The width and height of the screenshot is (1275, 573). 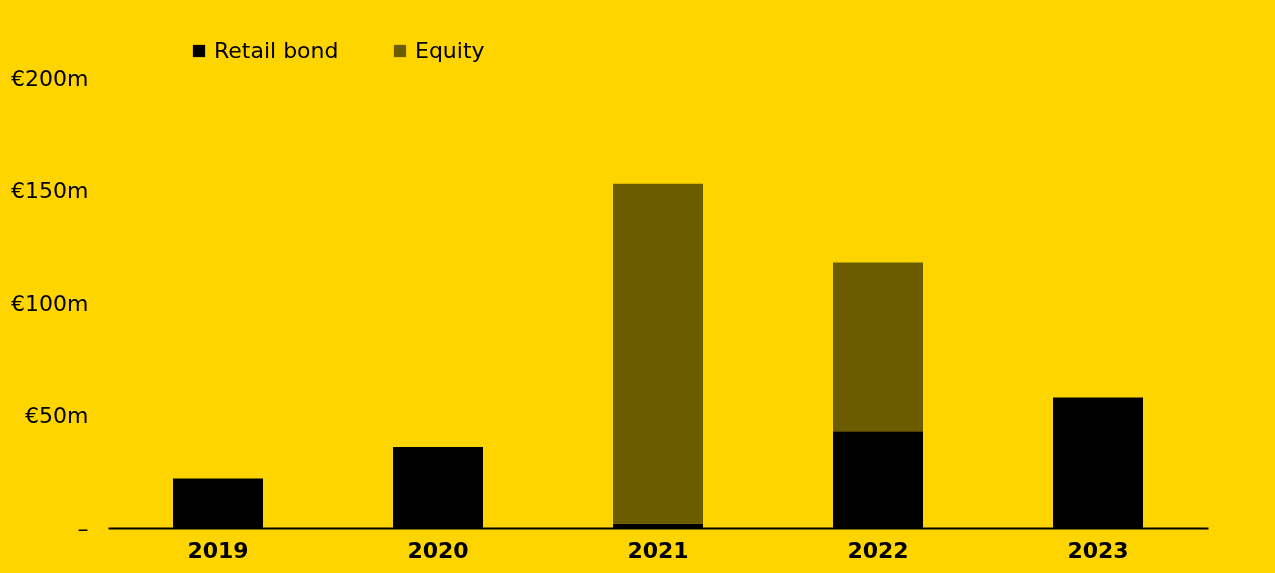 I want to click on legend-label: Equity, so click(x=450, y=50).